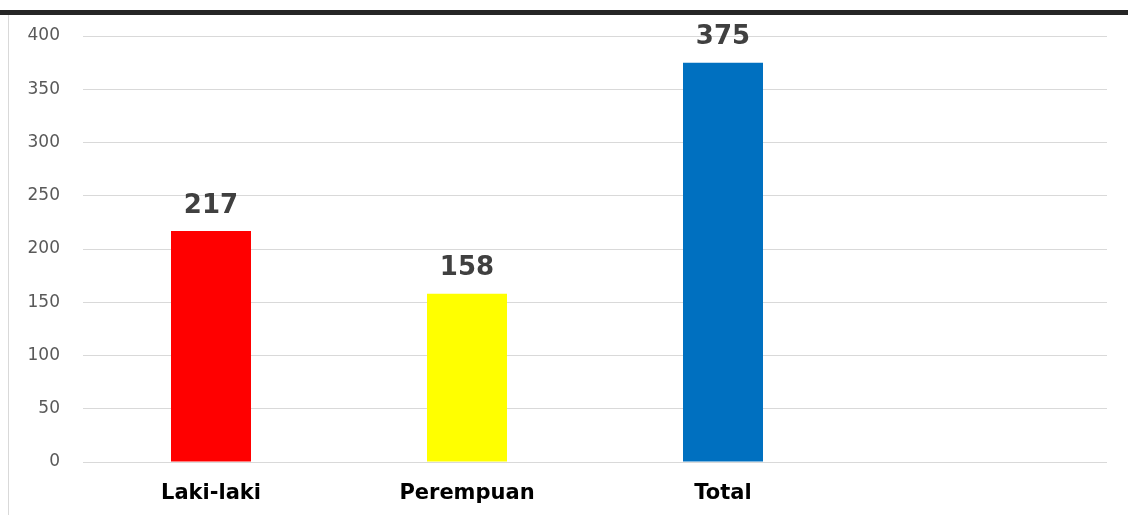 Image resolution: width=1128 pixels, height=515 pixels. Describe the element at coordinates (211, 203) in the screenshot. I see `data-label: 217` at that location.